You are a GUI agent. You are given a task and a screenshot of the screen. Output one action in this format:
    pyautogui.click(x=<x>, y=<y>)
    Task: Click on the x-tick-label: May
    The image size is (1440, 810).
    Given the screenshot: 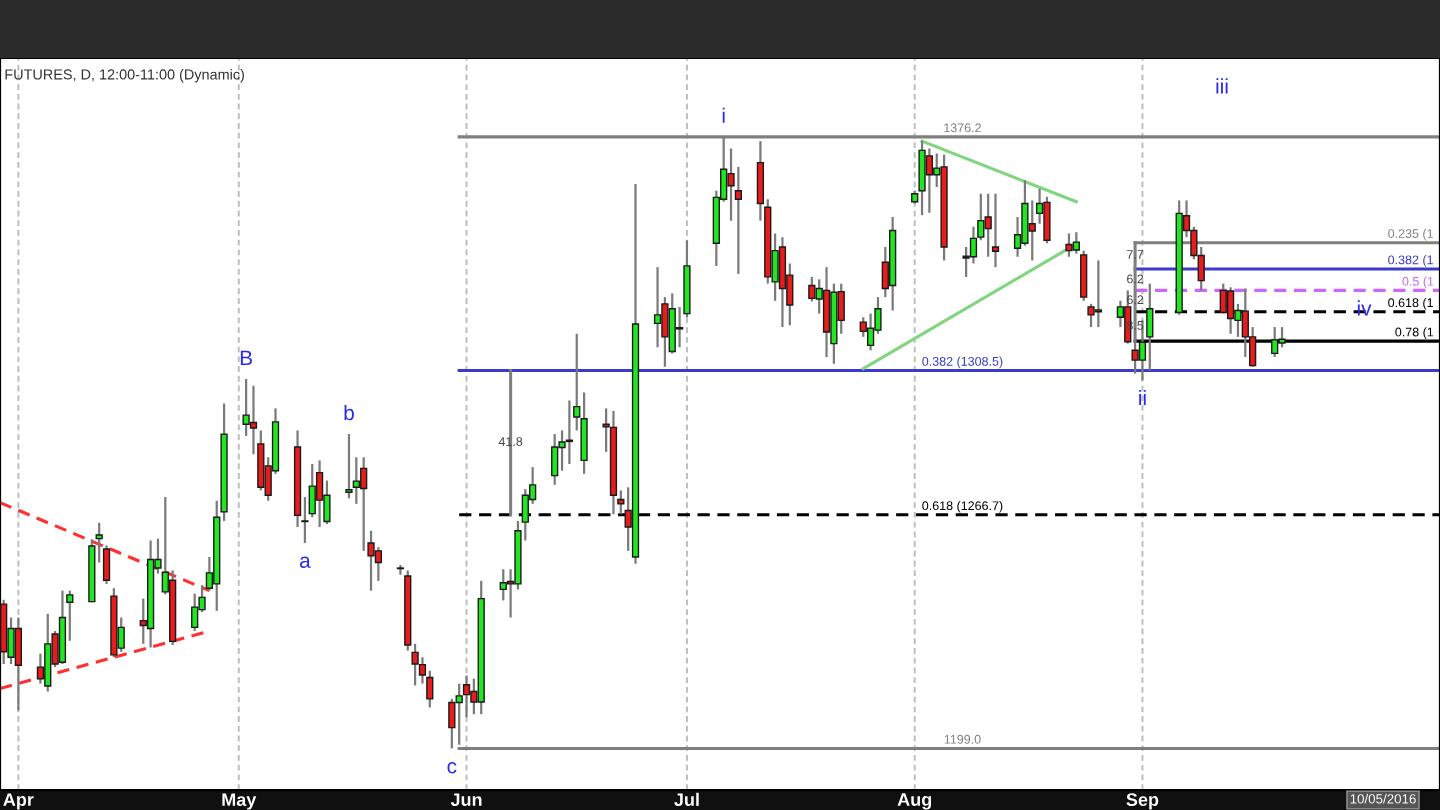 What is the action you would take?
    pyautogui.click(x=239, y=801)
    